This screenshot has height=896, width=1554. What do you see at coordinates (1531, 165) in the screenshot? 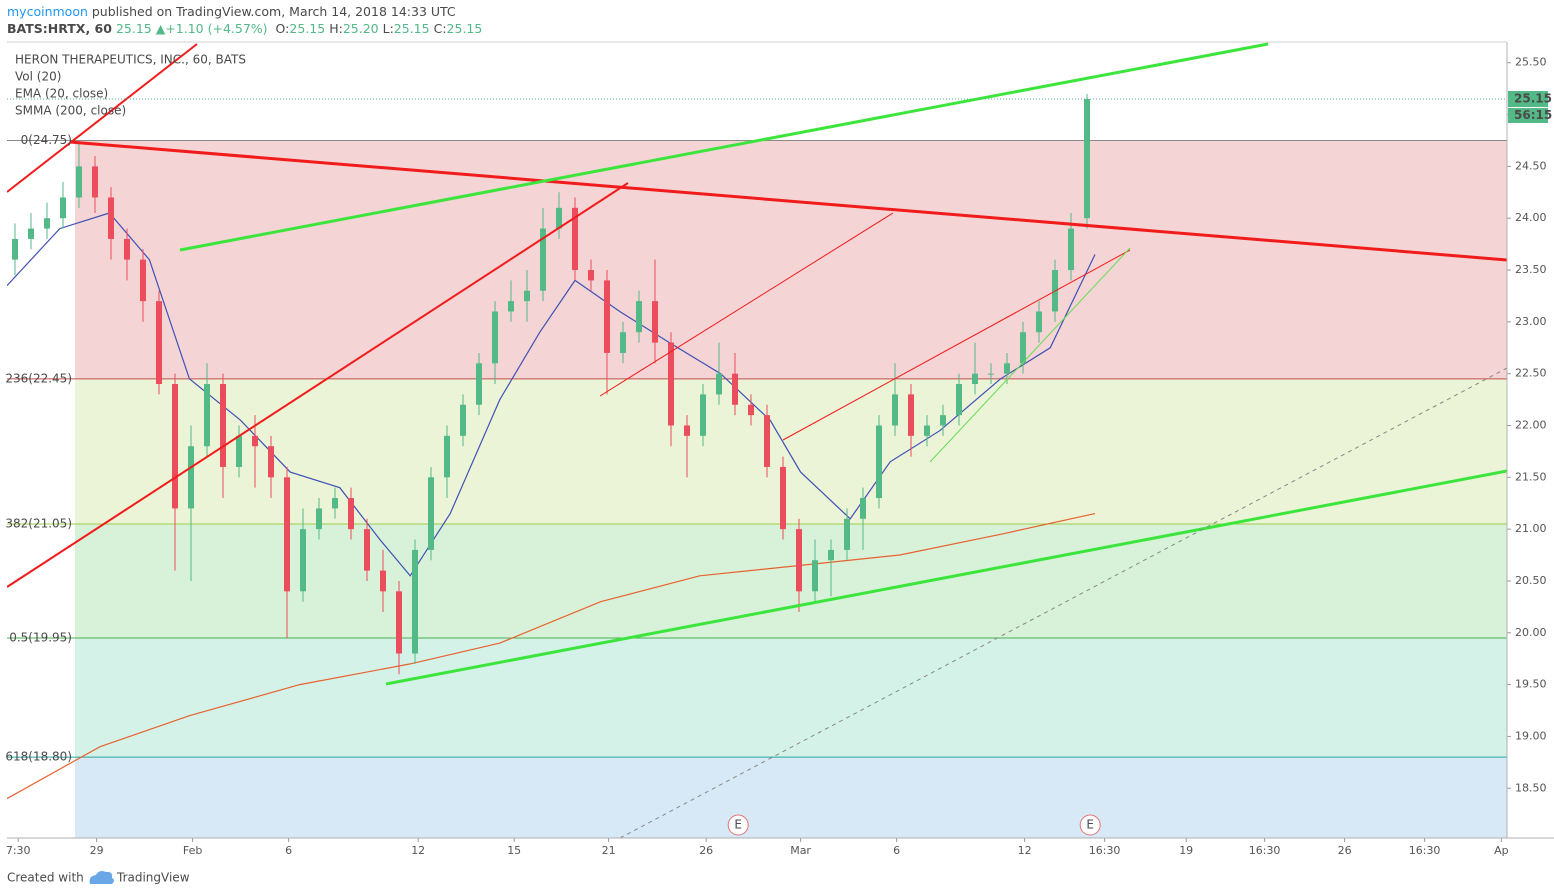
I see `y-tick-label: 24.50` at bounding box center [1531, 165].